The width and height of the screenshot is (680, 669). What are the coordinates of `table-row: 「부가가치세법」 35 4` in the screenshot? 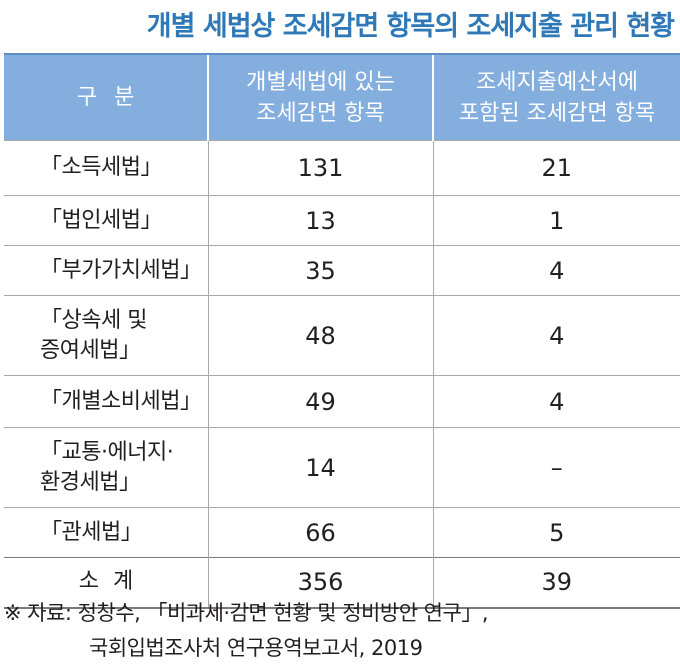 It's located at (342, 270).